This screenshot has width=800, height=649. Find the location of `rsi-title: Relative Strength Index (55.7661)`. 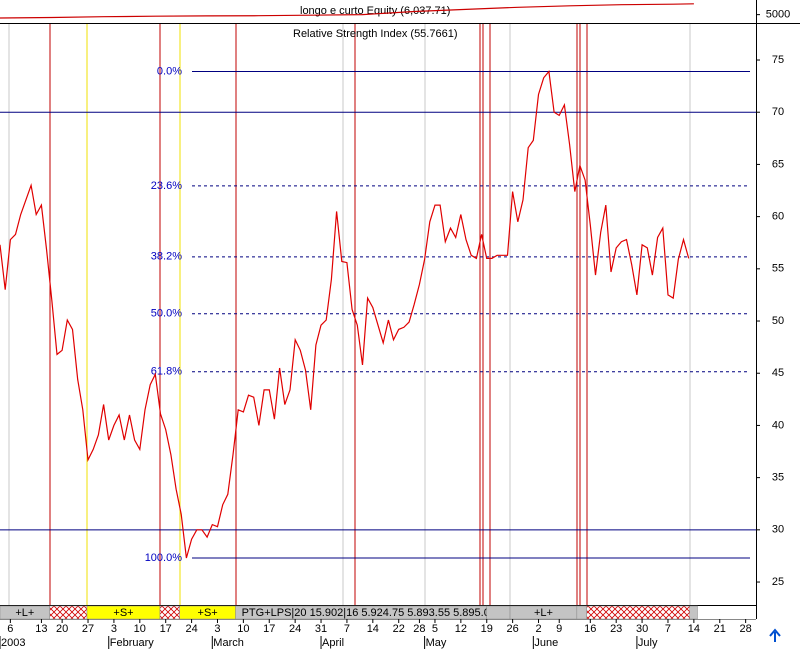

rsi-title: Relative Strength Index (55.7661) is located at coordinates (375, 34).